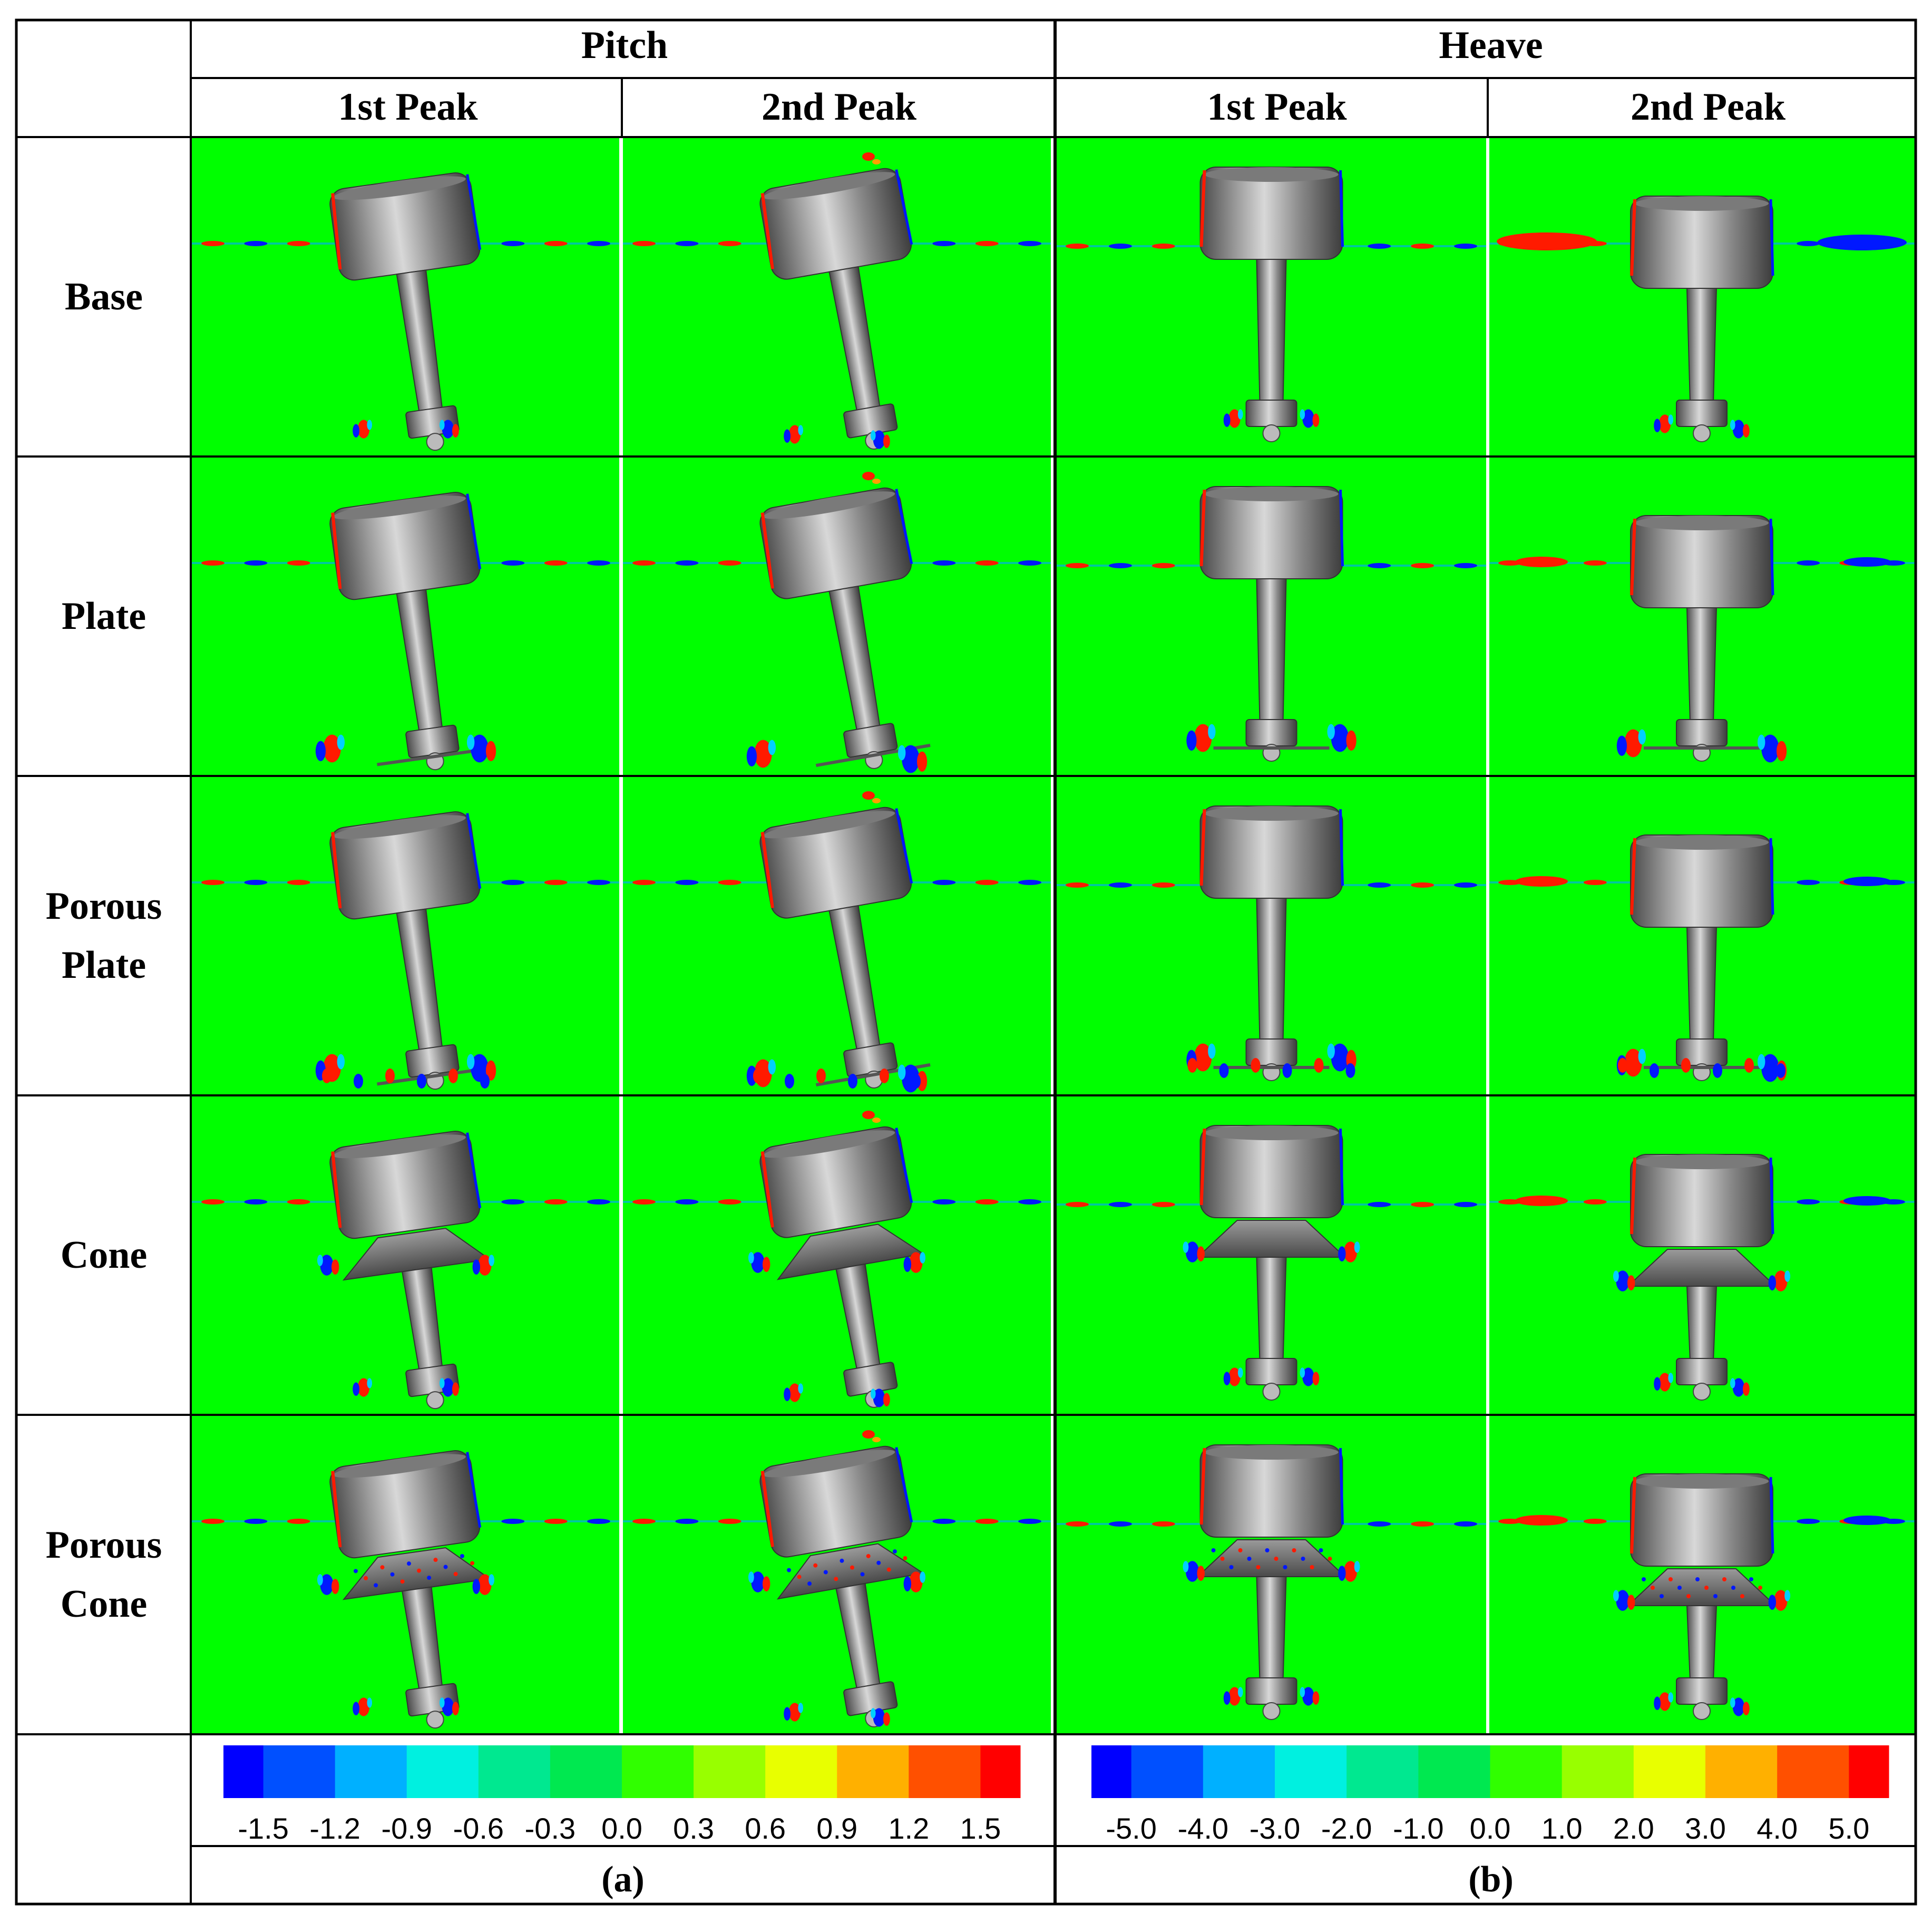 The height and width of the screenshot is (1923, 1932). Describe the element at coordinates (1277, 107) in the screenshot. I see `header-heave-1st-peak: 1st Peak` at that location.